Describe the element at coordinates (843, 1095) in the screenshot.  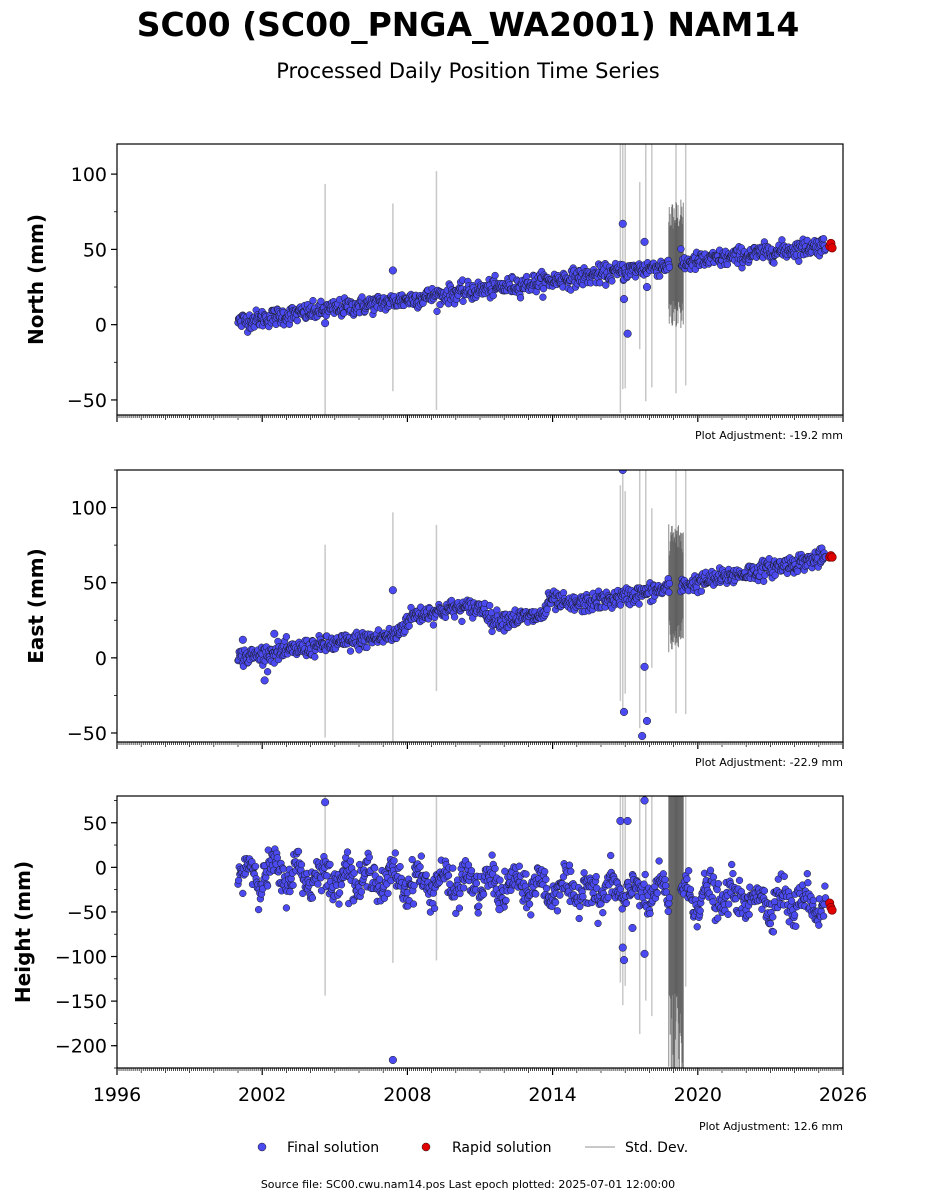
I see `x-tick-label: 2026` at that location.